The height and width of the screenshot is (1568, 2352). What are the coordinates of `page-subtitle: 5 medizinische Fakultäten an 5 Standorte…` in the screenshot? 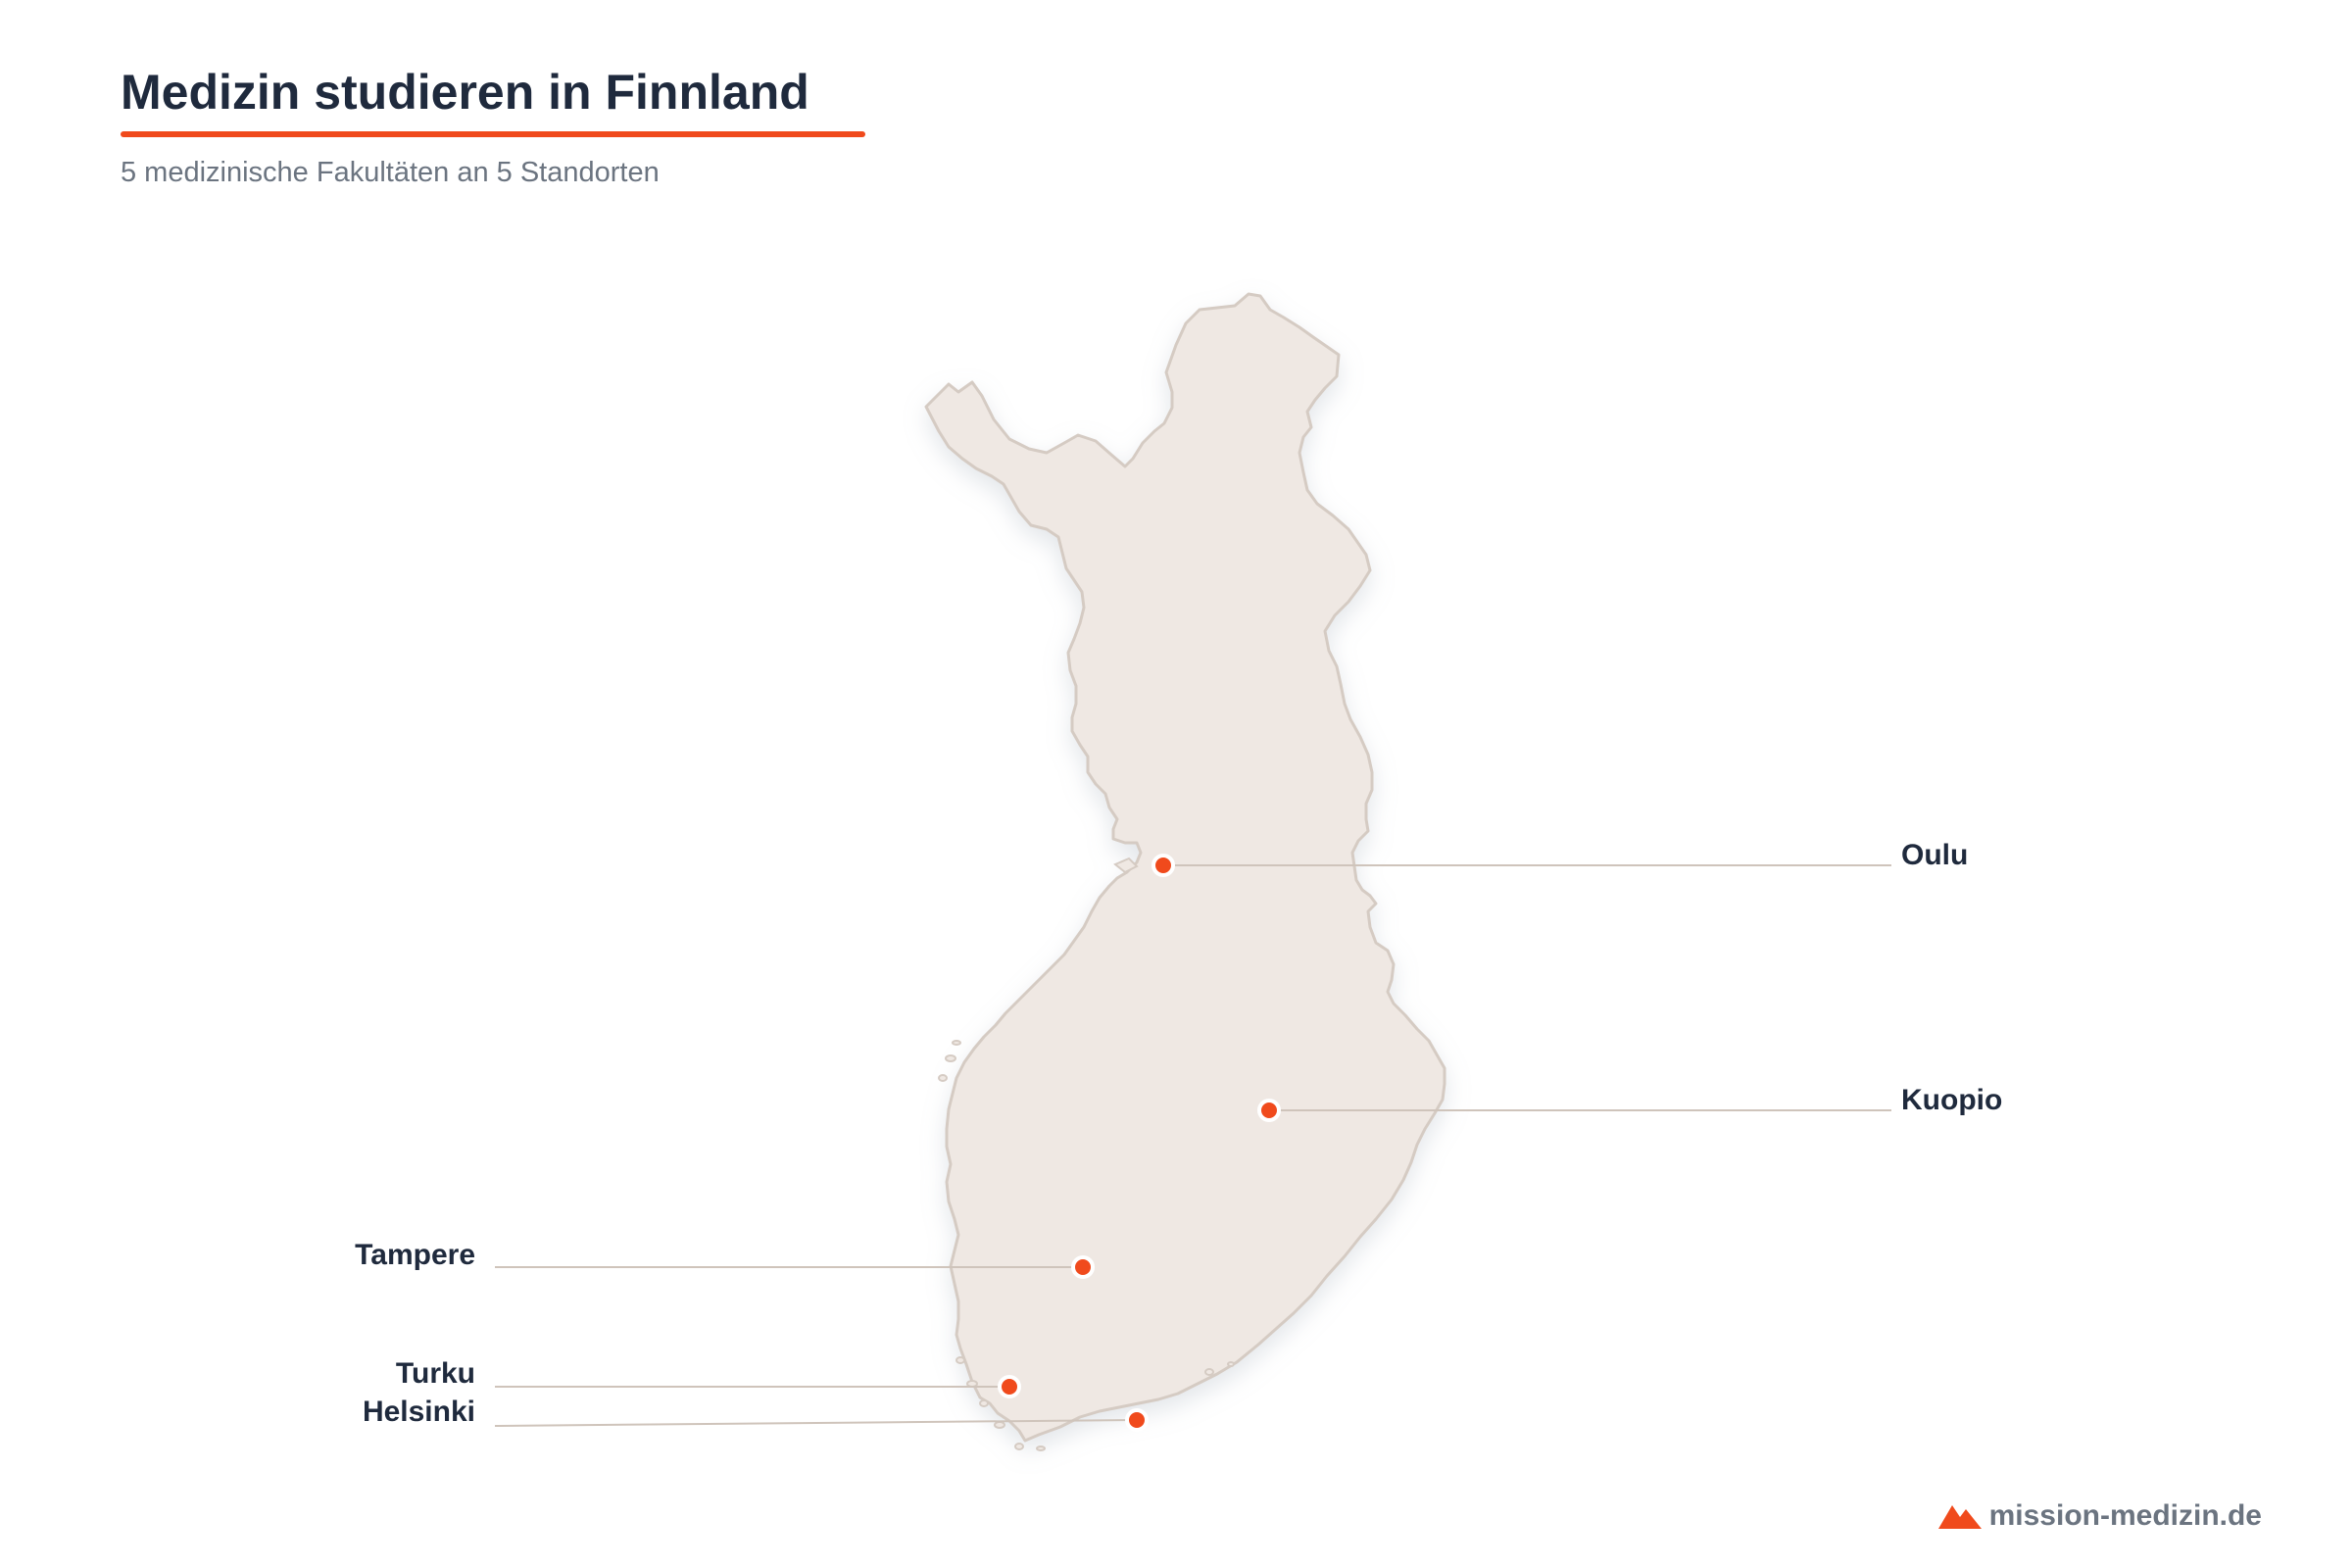 It's located at (390, 172).